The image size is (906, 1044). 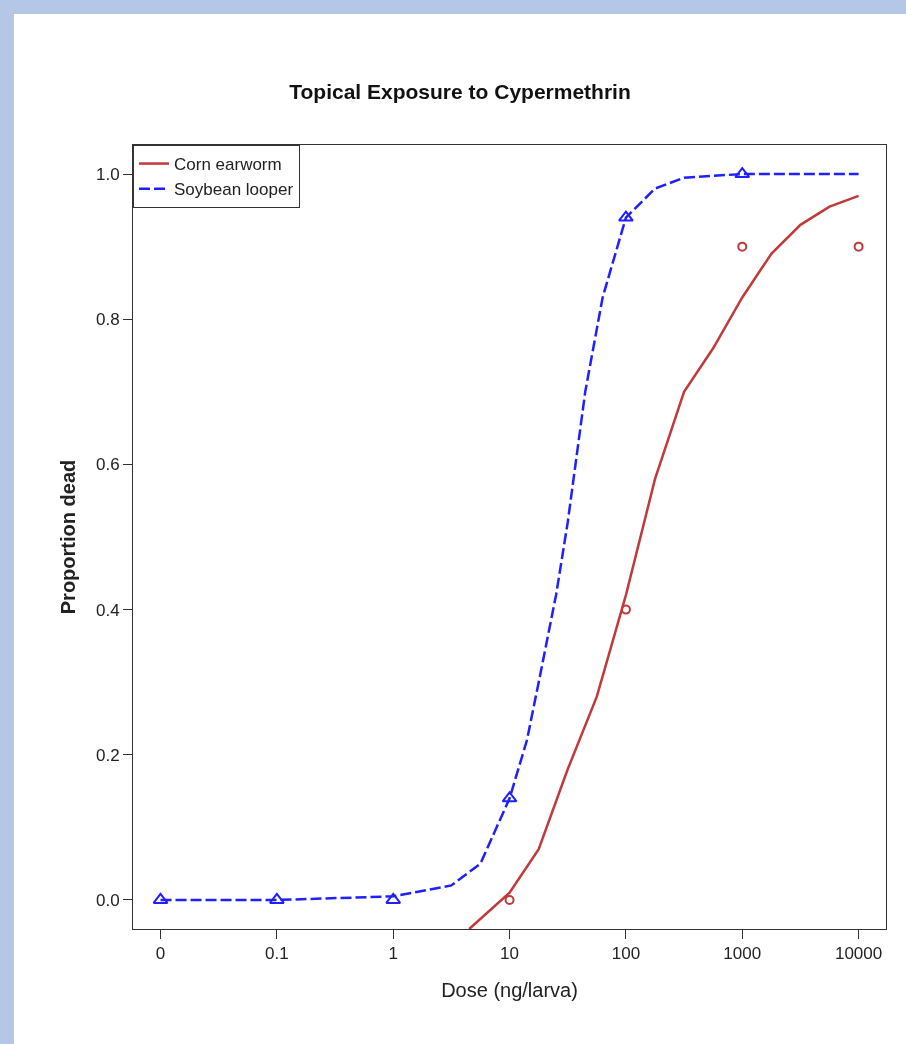 I want to click on legend-label: Corn earworm, so click(x=228, y=165).